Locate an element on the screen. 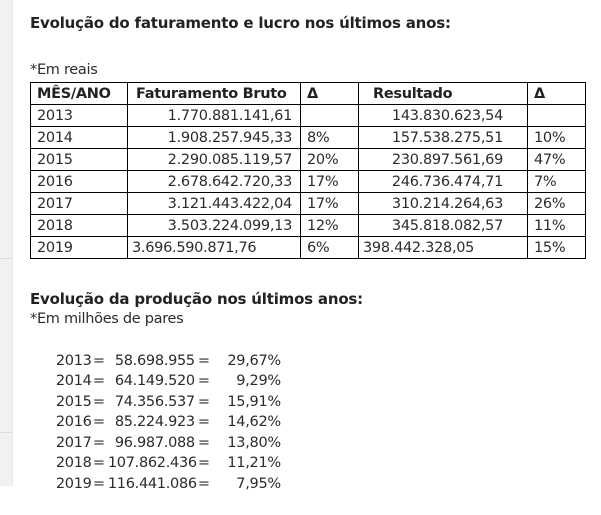 The width and height of the screenshot is (601, 515). cell-faturamento: 3.121.443.422,04 is located at coordinates (214, 203).